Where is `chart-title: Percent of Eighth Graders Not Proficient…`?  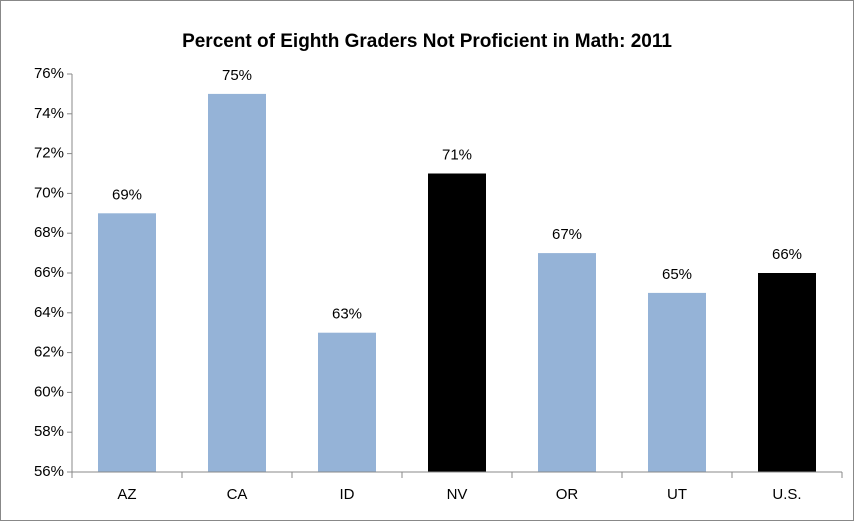 chart-title: Percent of Eighth Graders Not Proficient… is located at coordinates (427, 41).